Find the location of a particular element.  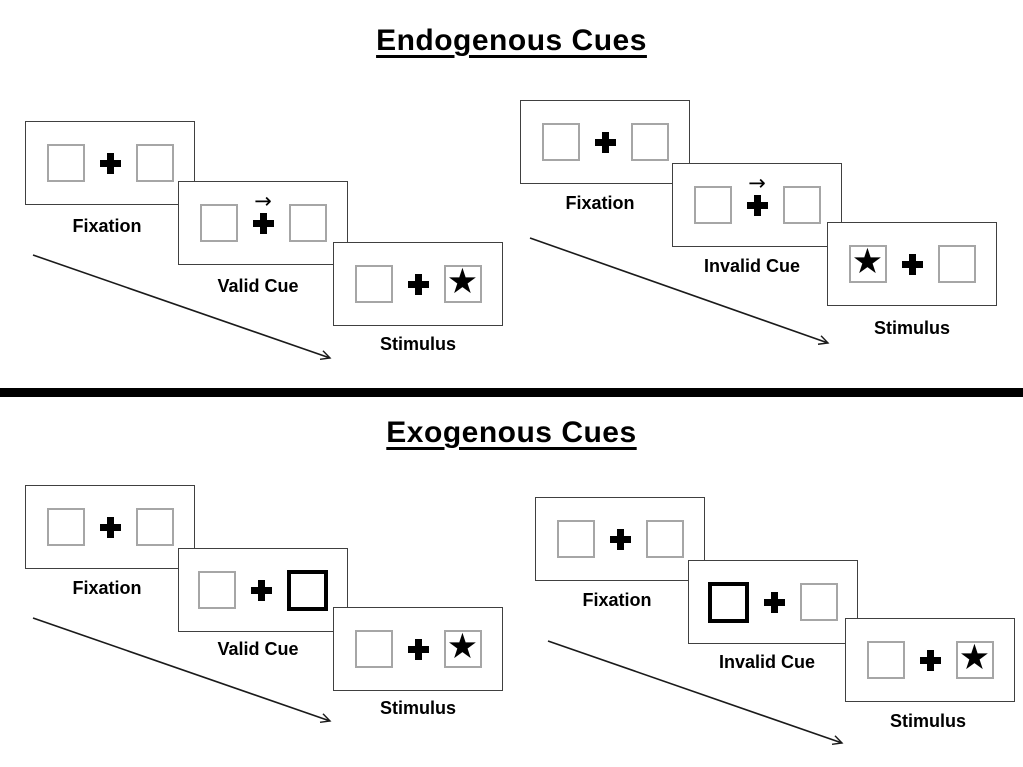

section-title-exogenous: Exogenous Cues is located at coordinates (511, 432).